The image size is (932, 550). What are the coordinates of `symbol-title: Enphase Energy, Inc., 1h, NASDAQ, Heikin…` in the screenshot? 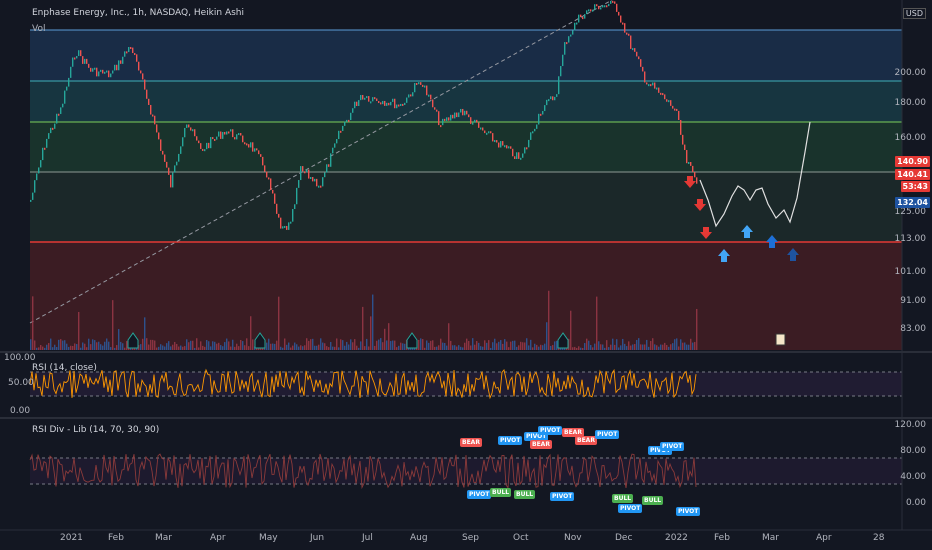 It's located at (138, 13).